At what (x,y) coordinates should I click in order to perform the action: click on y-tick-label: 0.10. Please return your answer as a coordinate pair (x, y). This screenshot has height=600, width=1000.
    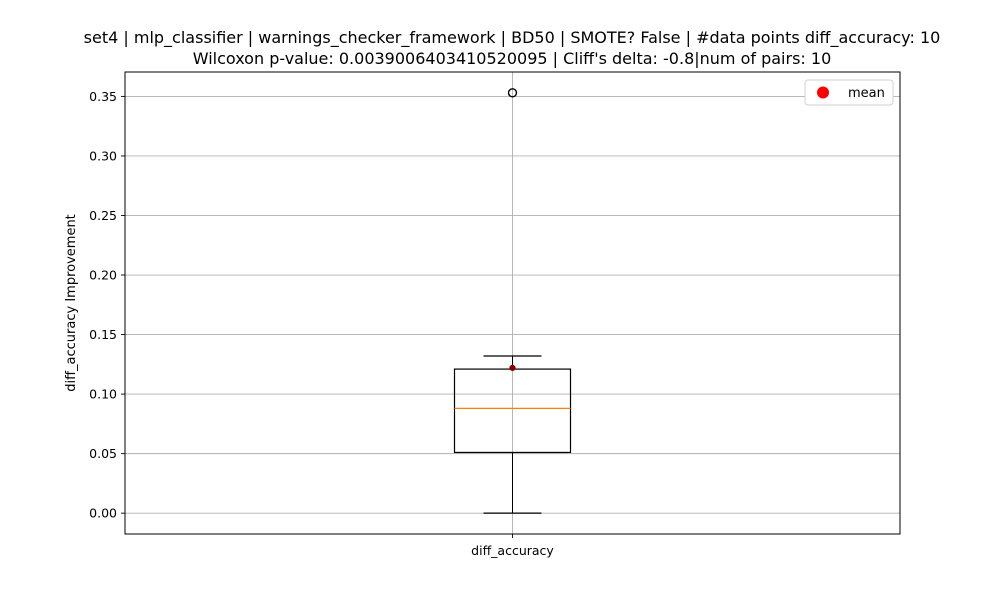
    Looking at the image, I should click on (103, 394).